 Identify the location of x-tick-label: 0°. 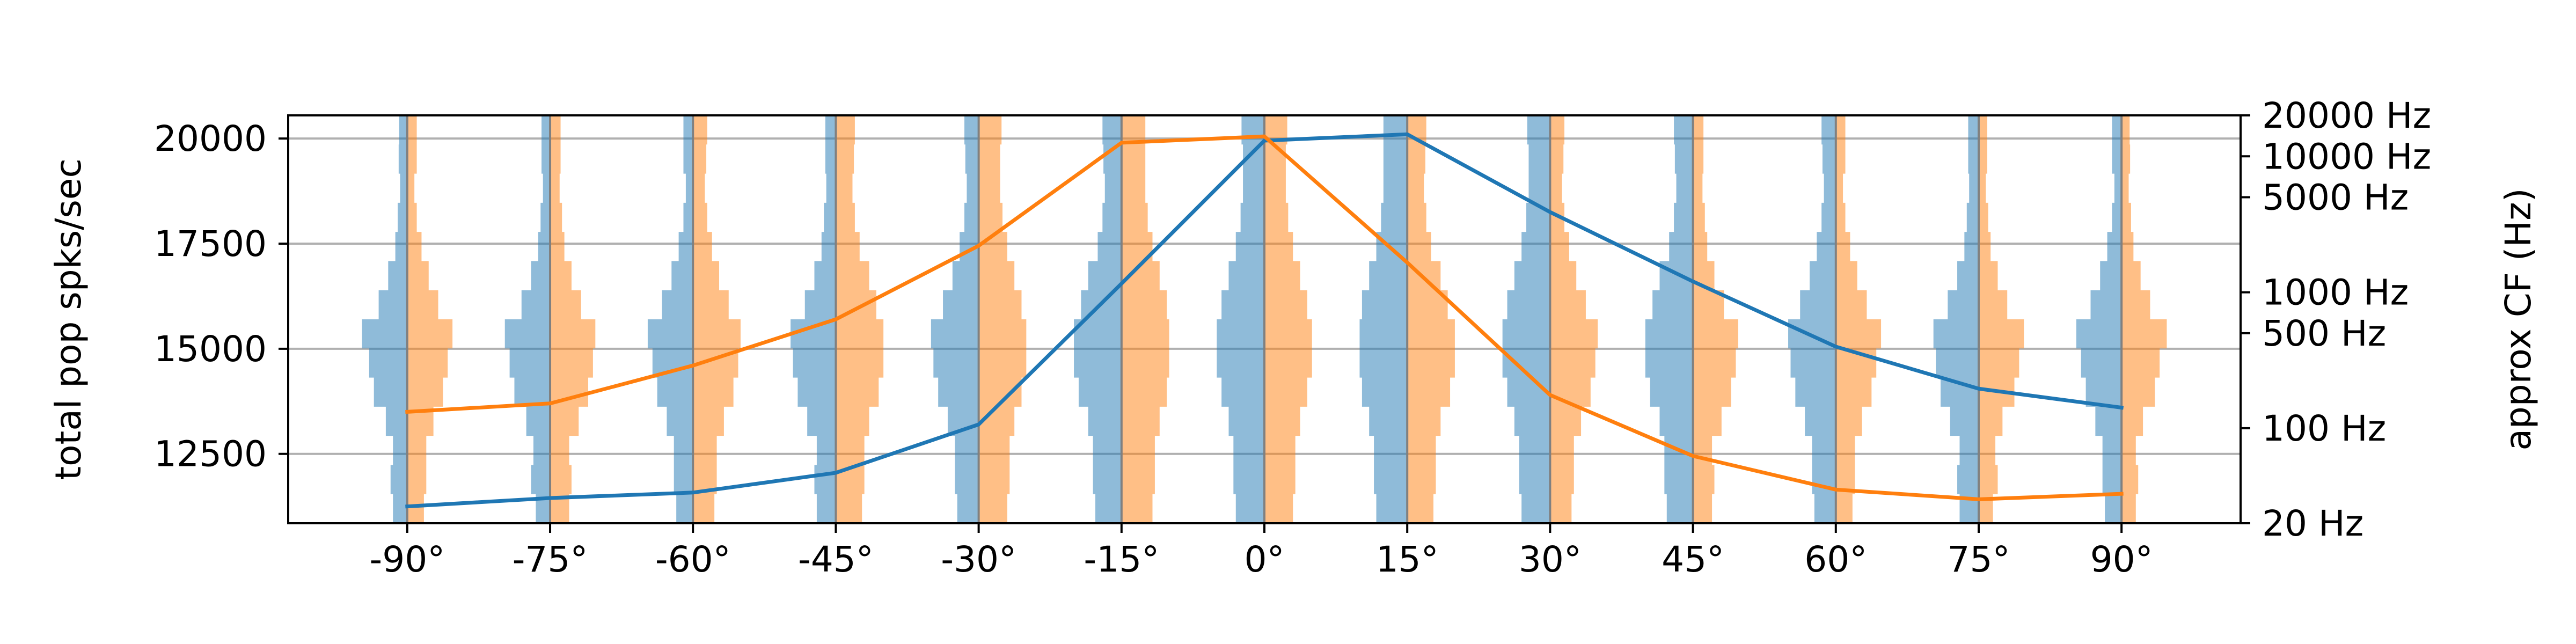
(1265, 559).